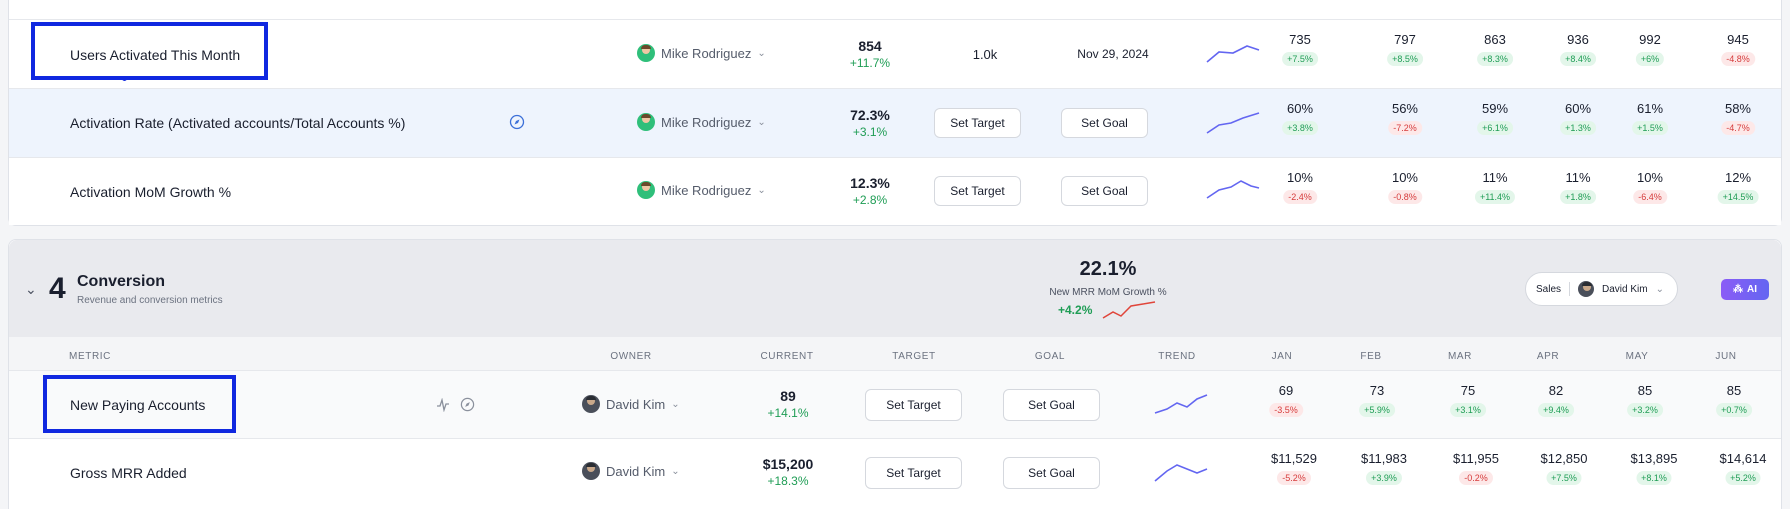 This screenshot has width=1790, height=509. I want to click on month-apr: $12,850 +7.5%, so click(1564, 468).